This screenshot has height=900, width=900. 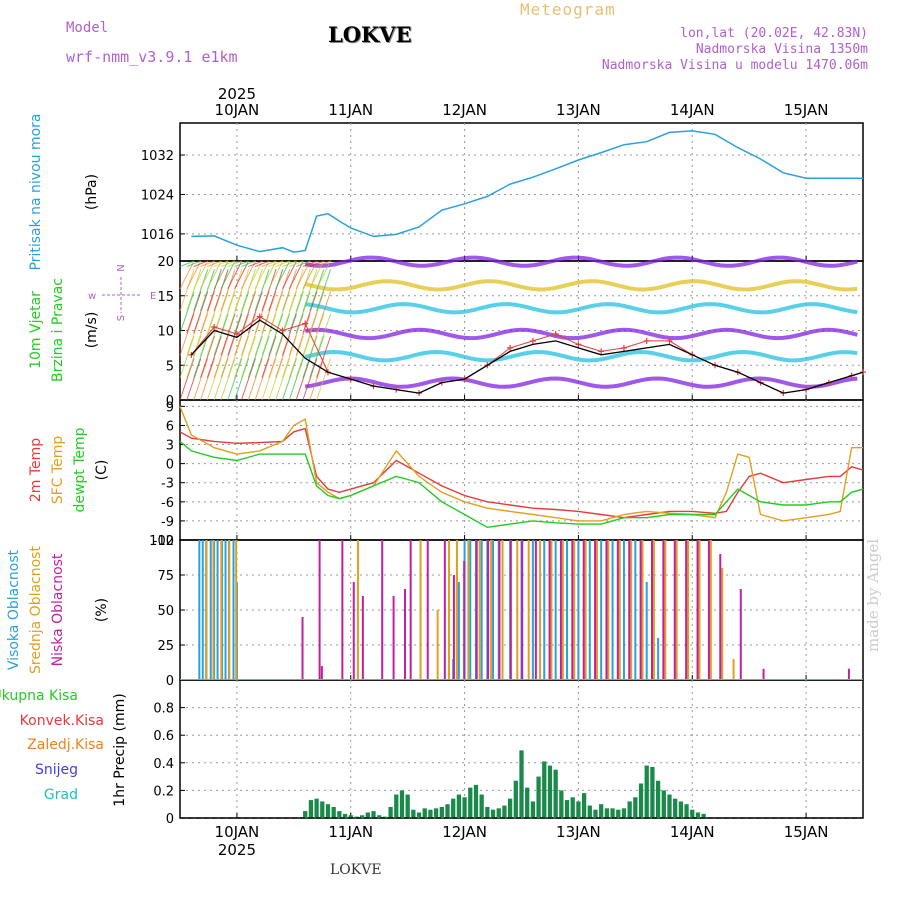 I want to click on y-tick-label: -12, so click(x=163, y=541).